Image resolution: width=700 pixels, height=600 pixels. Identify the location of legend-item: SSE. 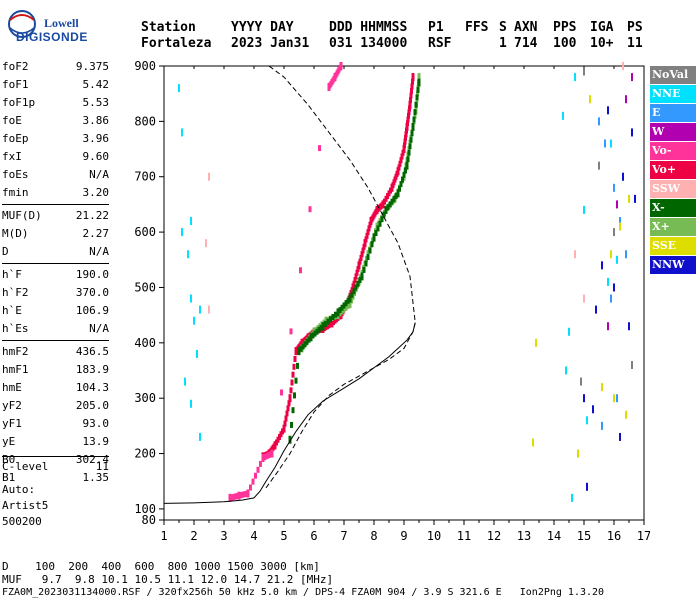
(673, 246).